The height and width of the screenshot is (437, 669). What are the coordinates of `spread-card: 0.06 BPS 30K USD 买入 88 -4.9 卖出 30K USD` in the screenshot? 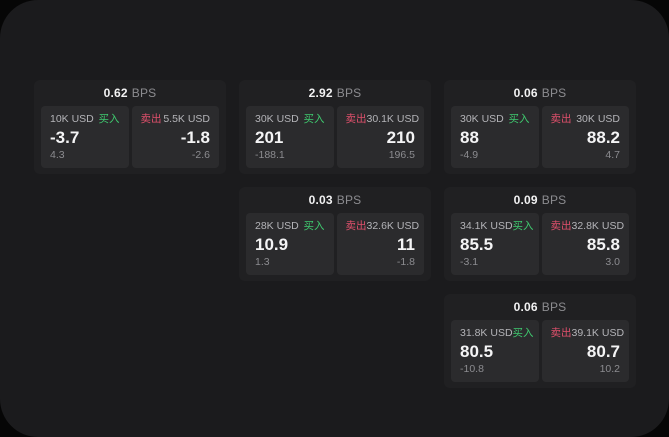 It's located at (540, 127).